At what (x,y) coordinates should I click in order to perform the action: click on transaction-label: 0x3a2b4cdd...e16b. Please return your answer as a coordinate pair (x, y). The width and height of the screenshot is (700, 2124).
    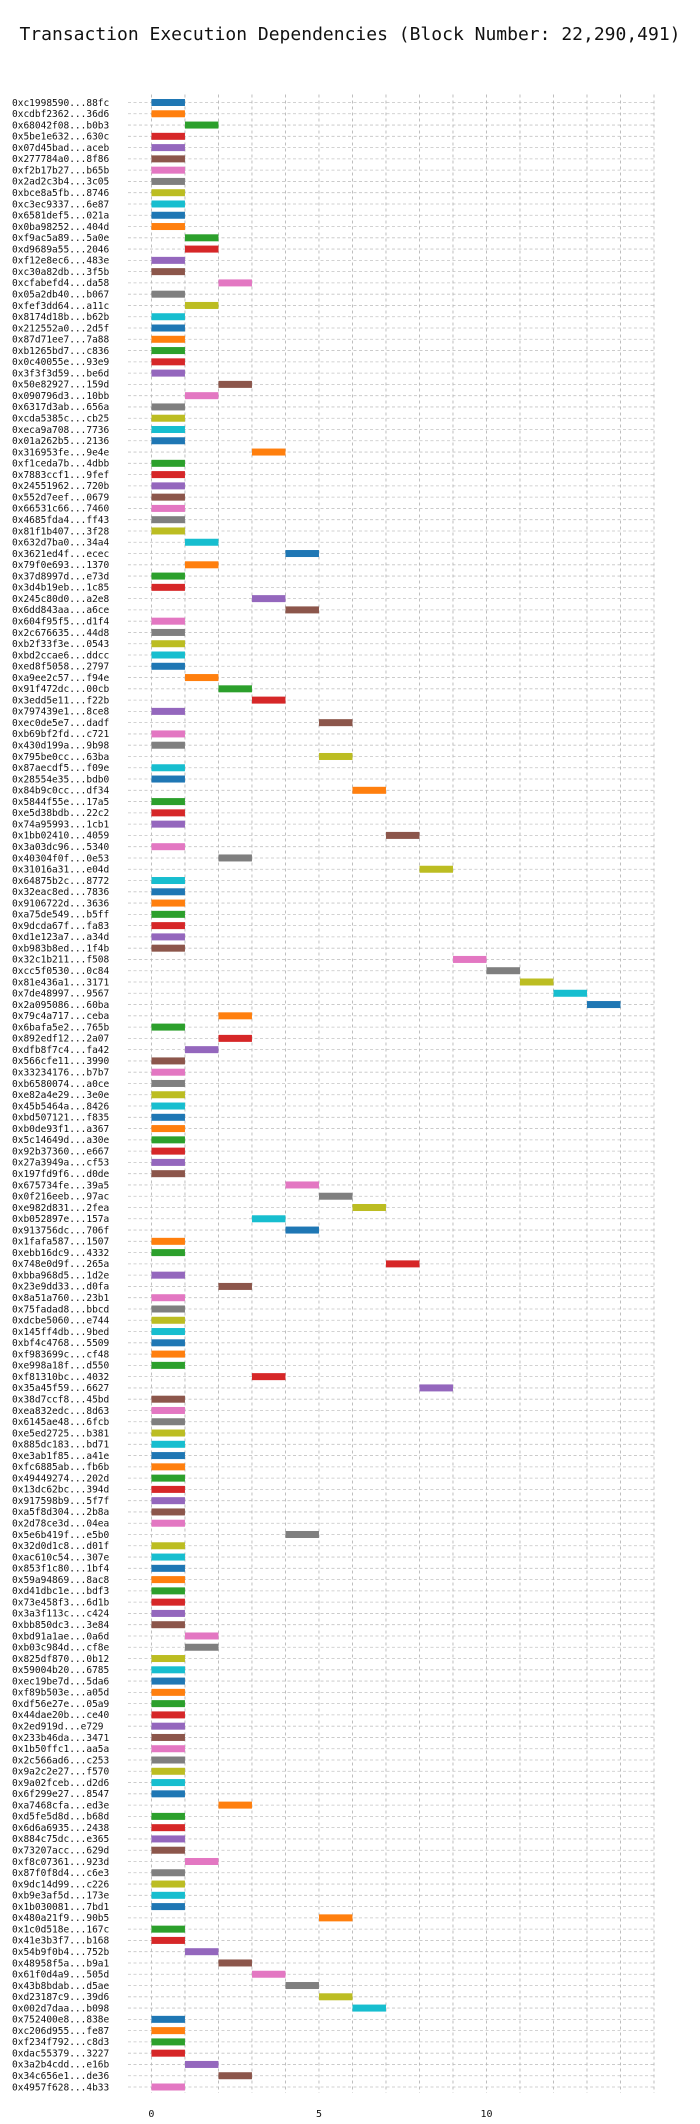
    Looking at the image, I should click on (61, 2065).